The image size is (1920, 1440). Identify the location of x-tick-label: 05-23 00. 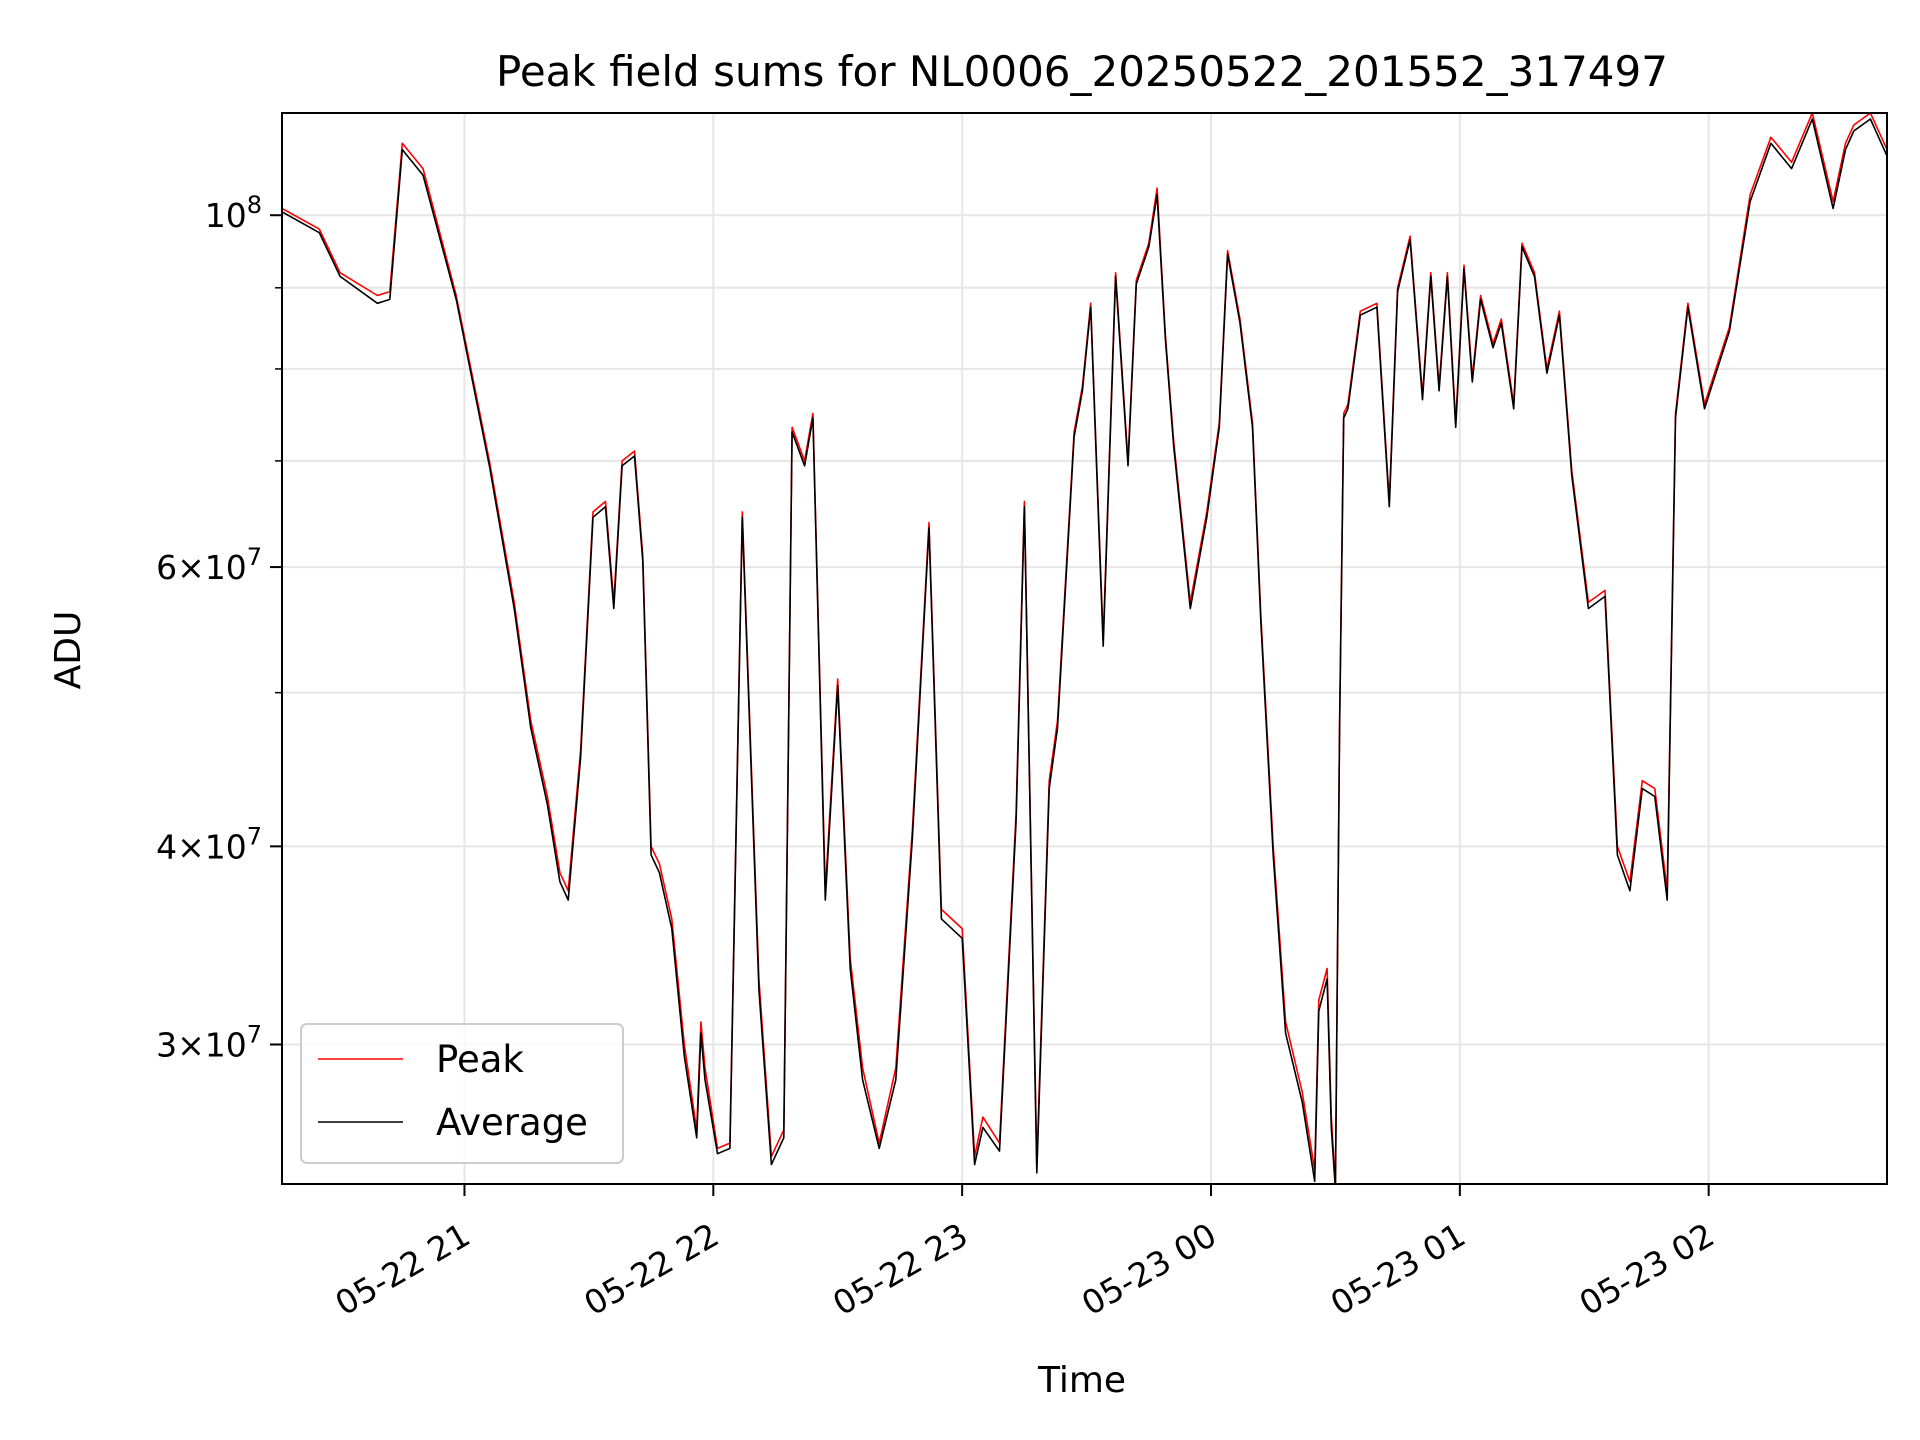
(1149, 1269).